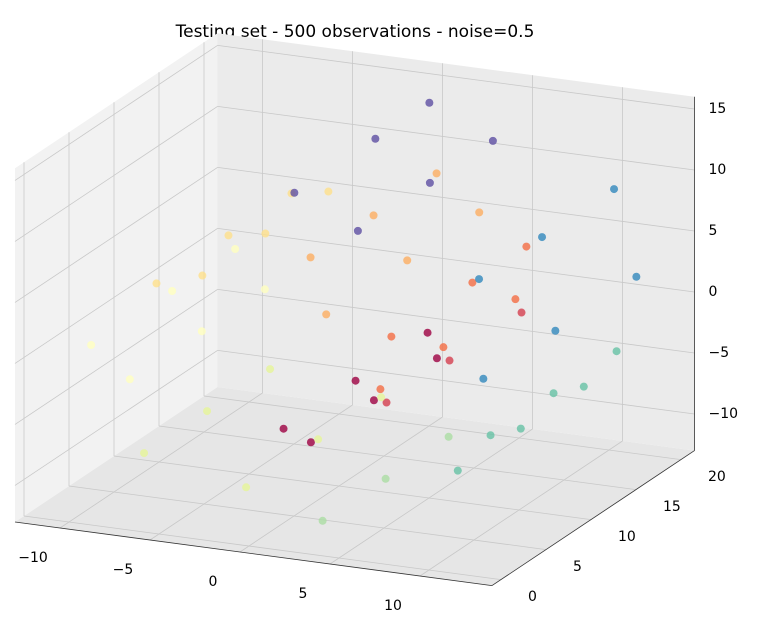 The height and width of the screenshot is (625, 758). Describe the element at coordinates (719, 353) in the screenshot. I see `z-tick-label: −5` at that location.